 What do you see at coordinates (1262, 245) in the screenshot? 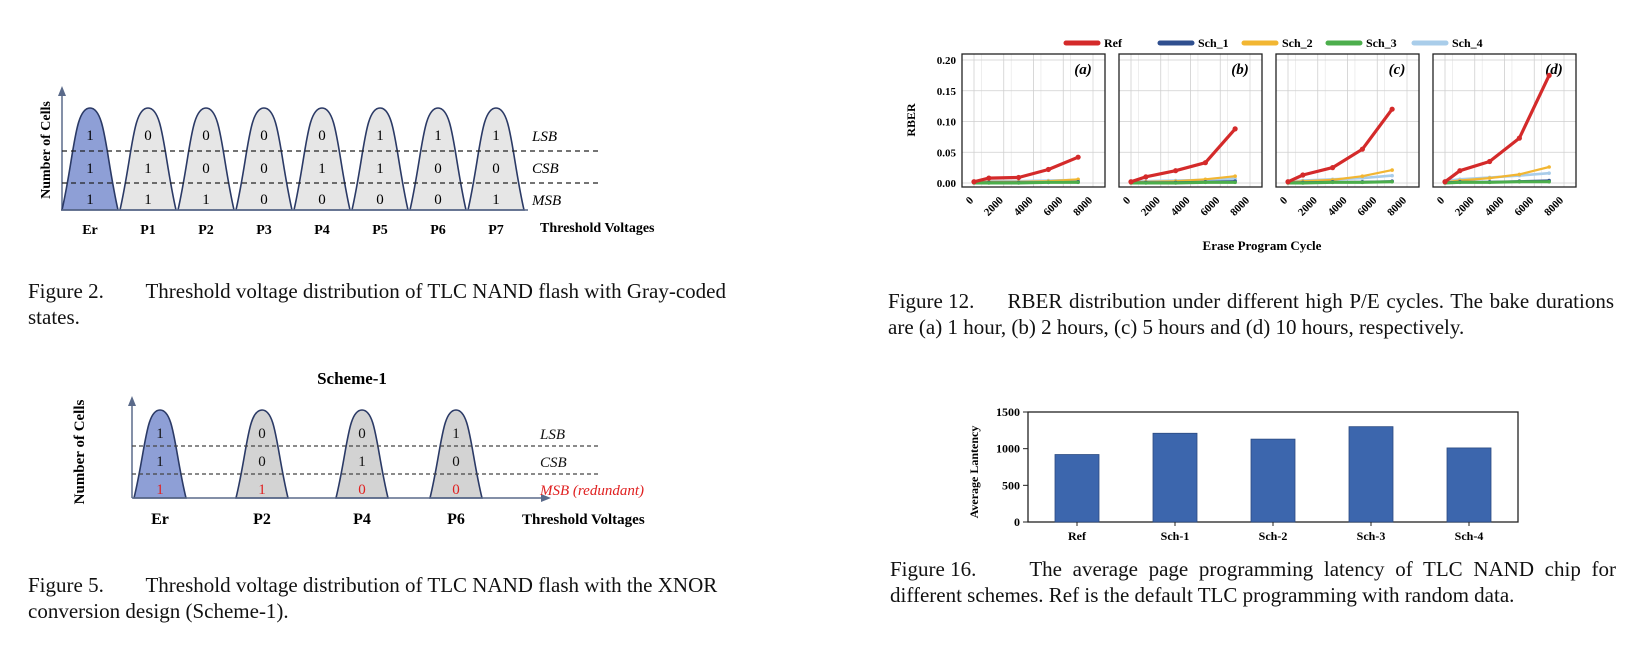
I see `x-axis-label: Erase Program Cycle` at bounding box center [1262, 245].